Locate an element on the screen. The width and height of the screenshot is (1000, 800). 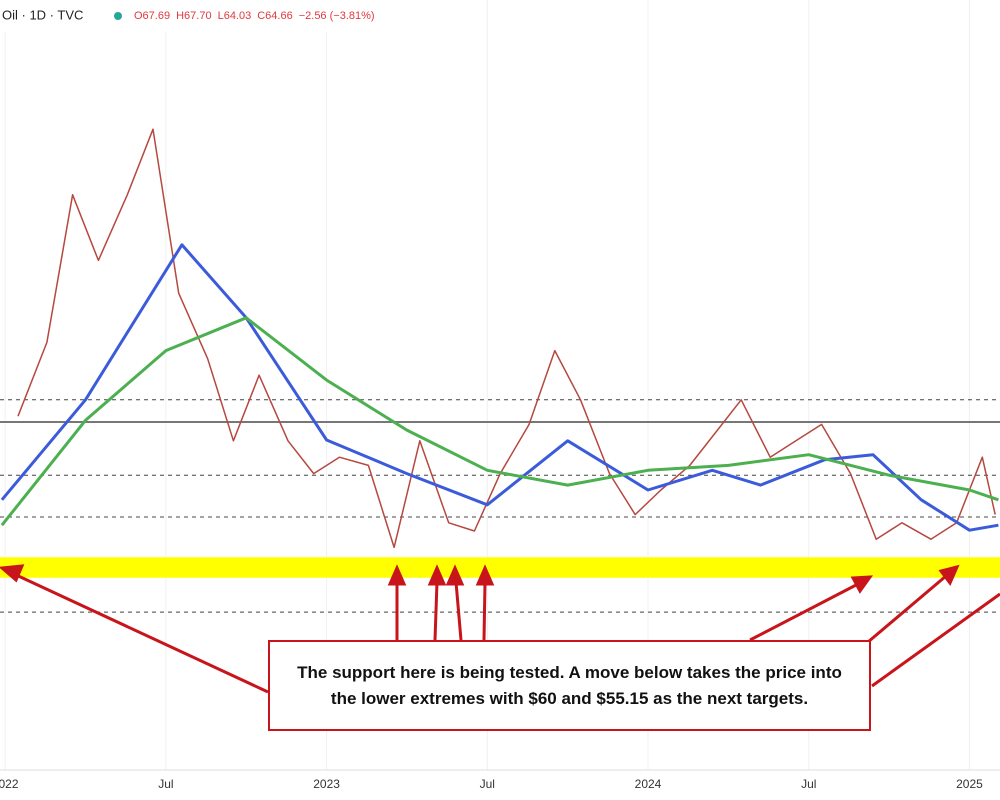
header-bg is located at coordinates (235, 16).